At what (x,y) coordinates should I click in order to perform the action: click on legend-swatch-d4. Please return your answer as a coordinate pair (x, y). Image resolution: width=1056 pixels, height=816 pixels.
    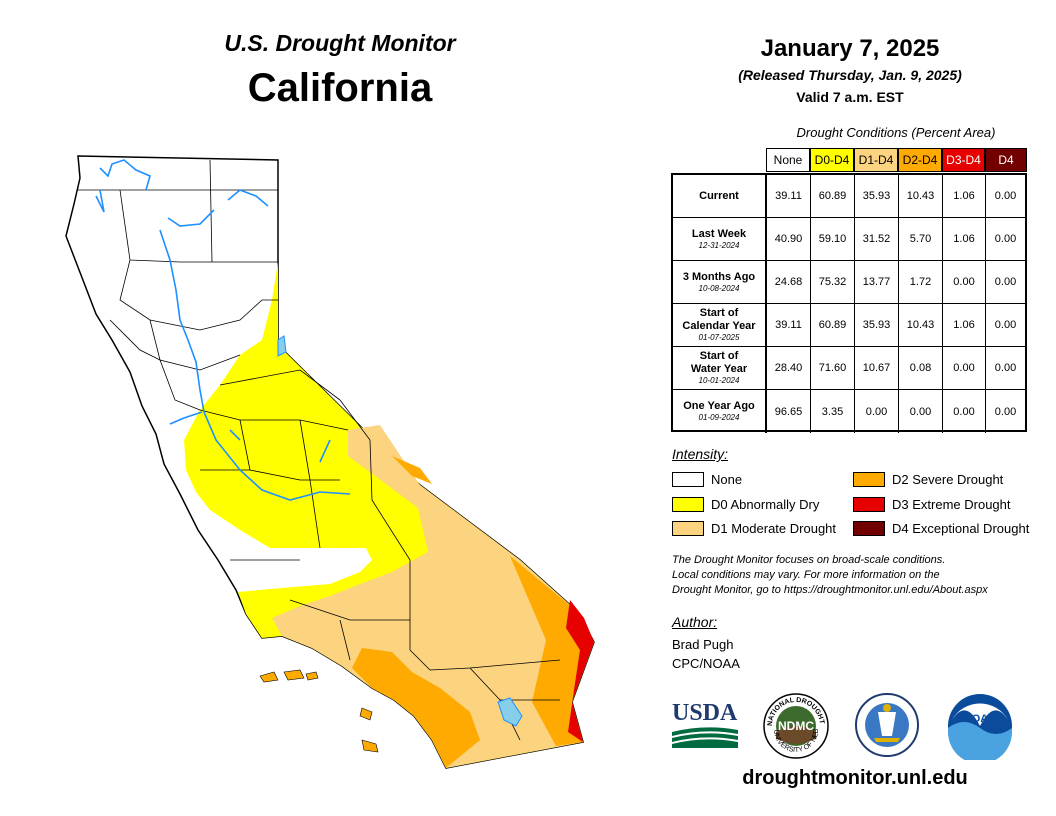
    Looking at the image, I should click on (869, 528).